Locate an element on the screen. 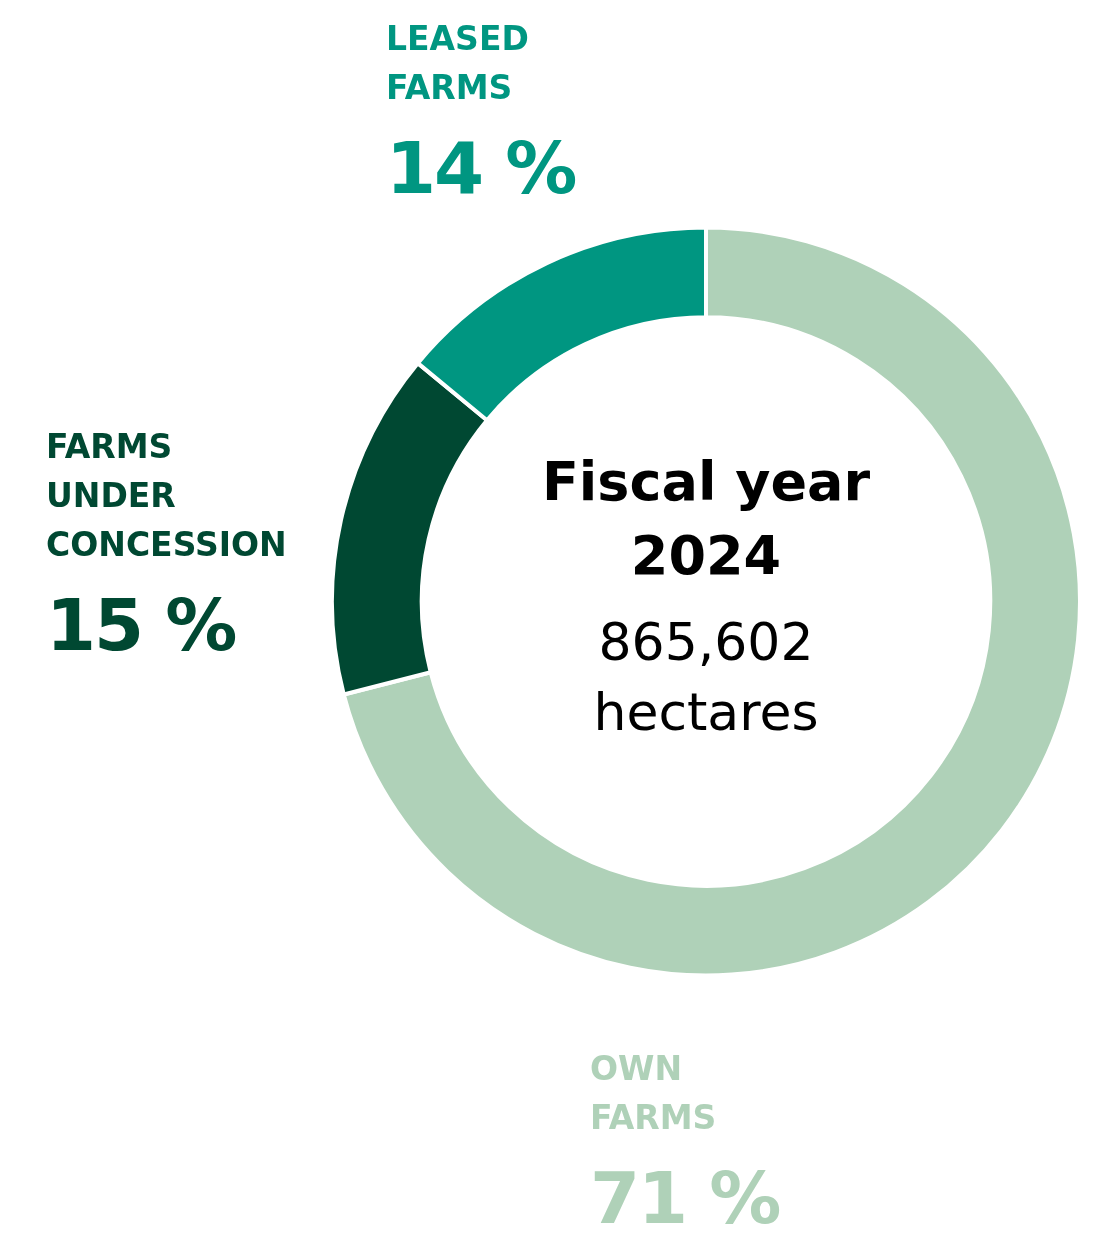 The image size is (1096, 1243). text: 865,602 hectares is located at coordinates (706, 677).